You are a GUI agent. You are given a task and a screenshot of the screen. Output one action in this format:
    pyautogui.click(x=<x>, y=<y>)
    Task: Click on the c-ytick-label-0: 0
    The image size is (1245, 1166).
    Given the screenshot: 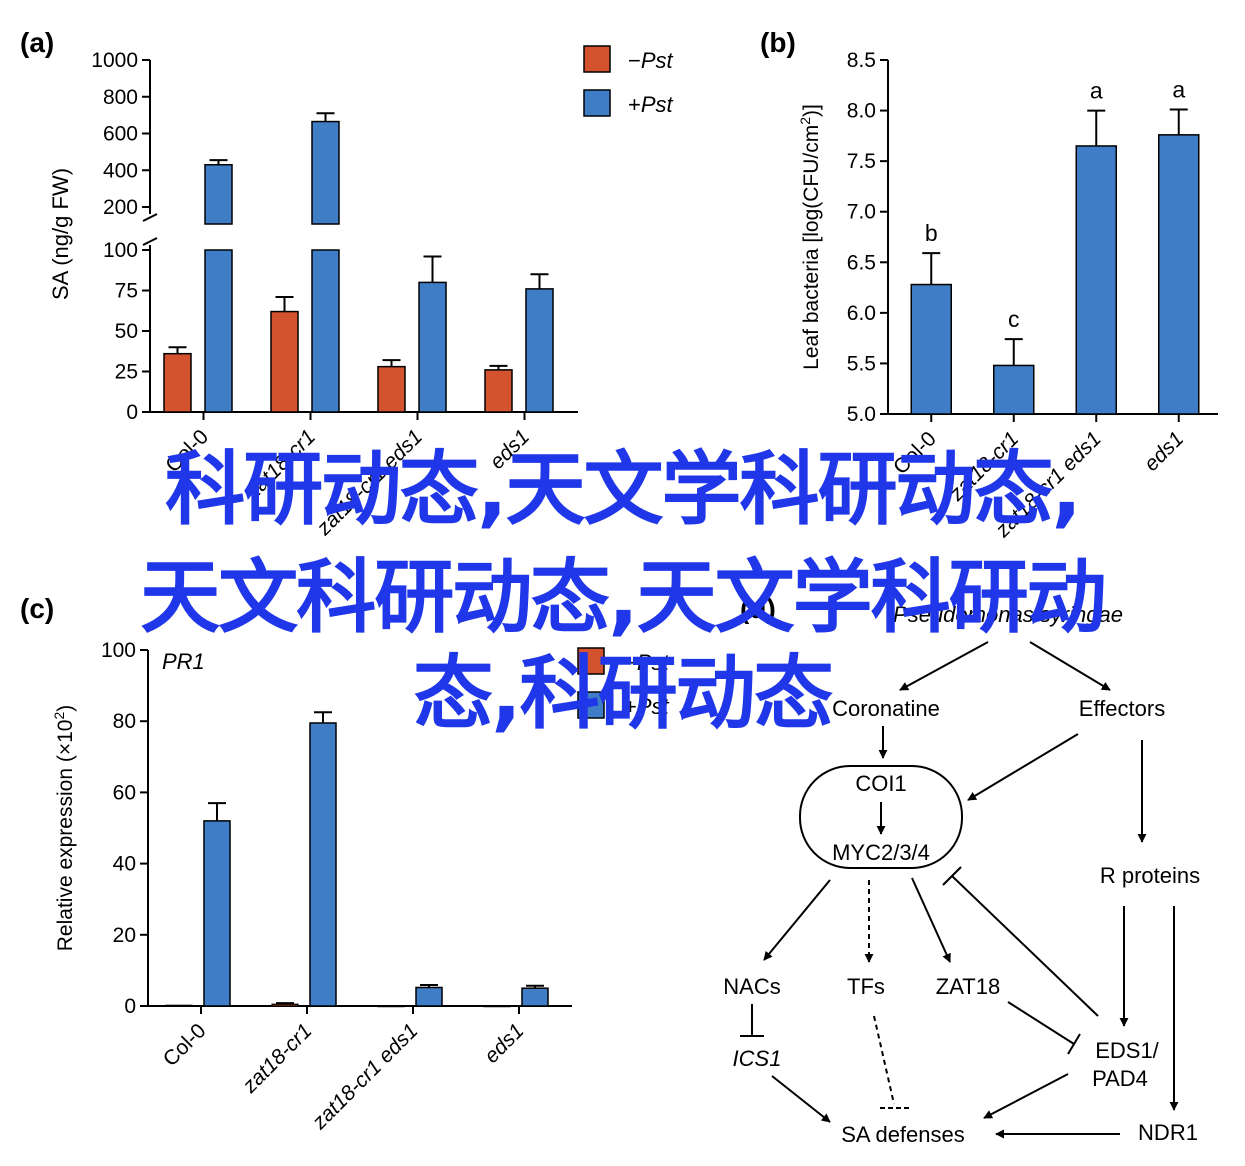 What is the action you would take?
    pyautogui.click(x=130, y=1006)
    